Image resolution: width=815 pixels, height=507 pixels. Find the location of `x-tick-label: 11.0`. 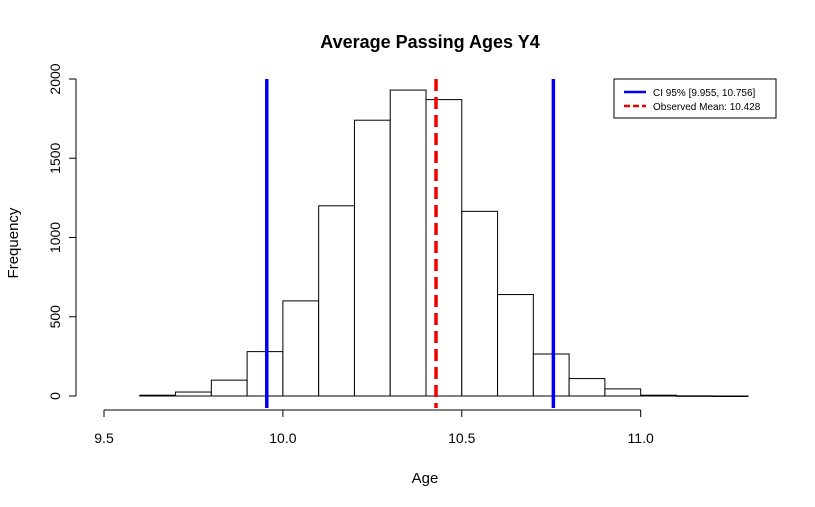

x-tick-label: 11.0 is located at coordinates (641, 438).